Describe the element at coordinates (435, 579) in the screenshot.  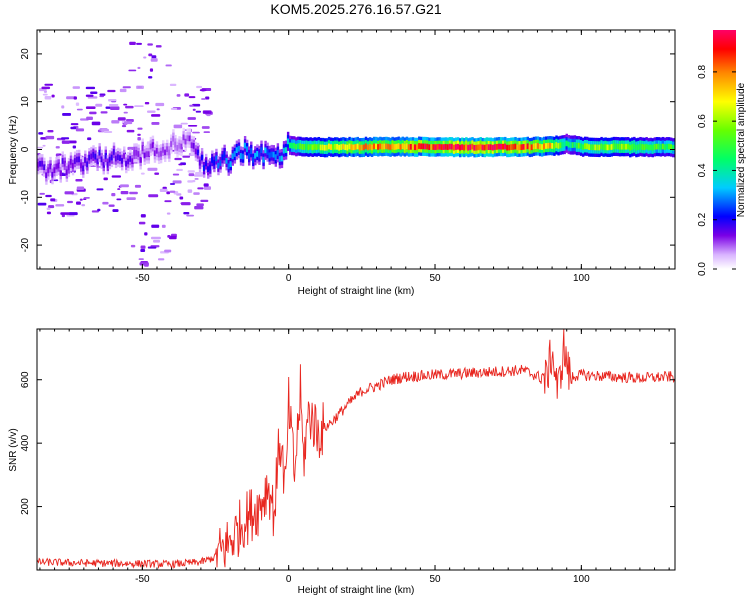
I see `x-tick-label: 50` at that location.